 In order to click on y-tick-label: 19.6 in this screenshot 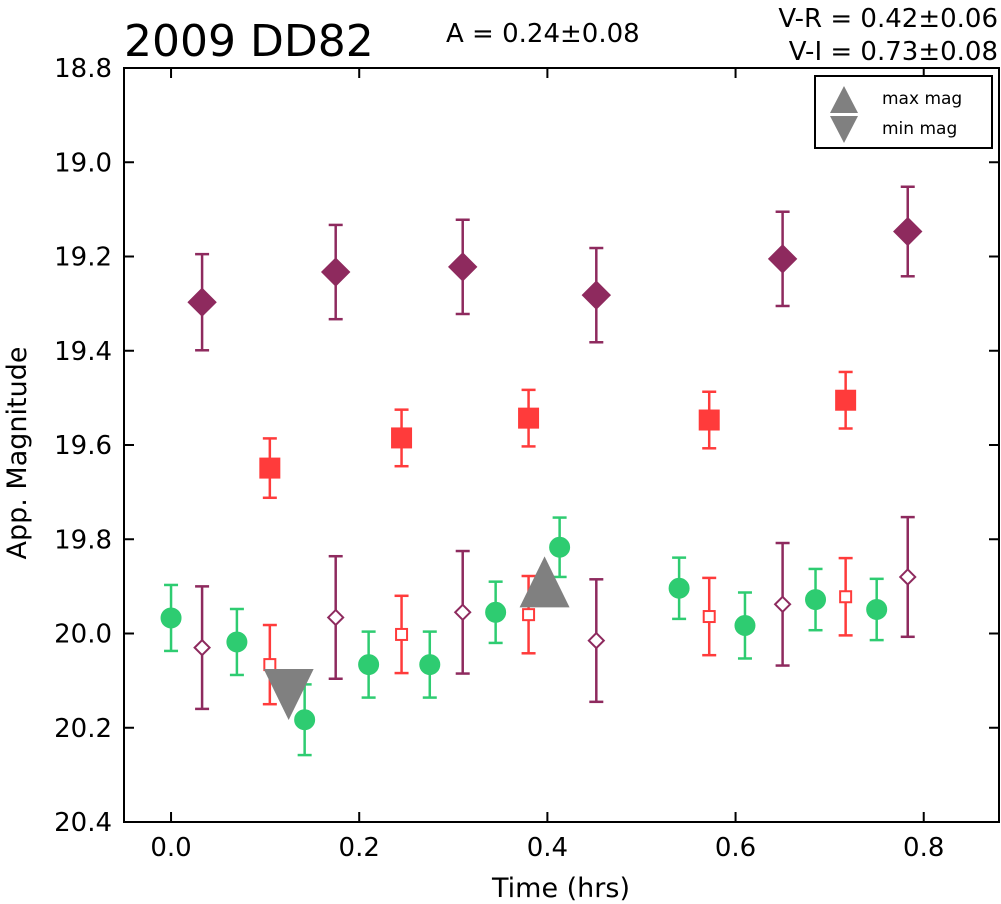, I will do `click(83, 446)`.